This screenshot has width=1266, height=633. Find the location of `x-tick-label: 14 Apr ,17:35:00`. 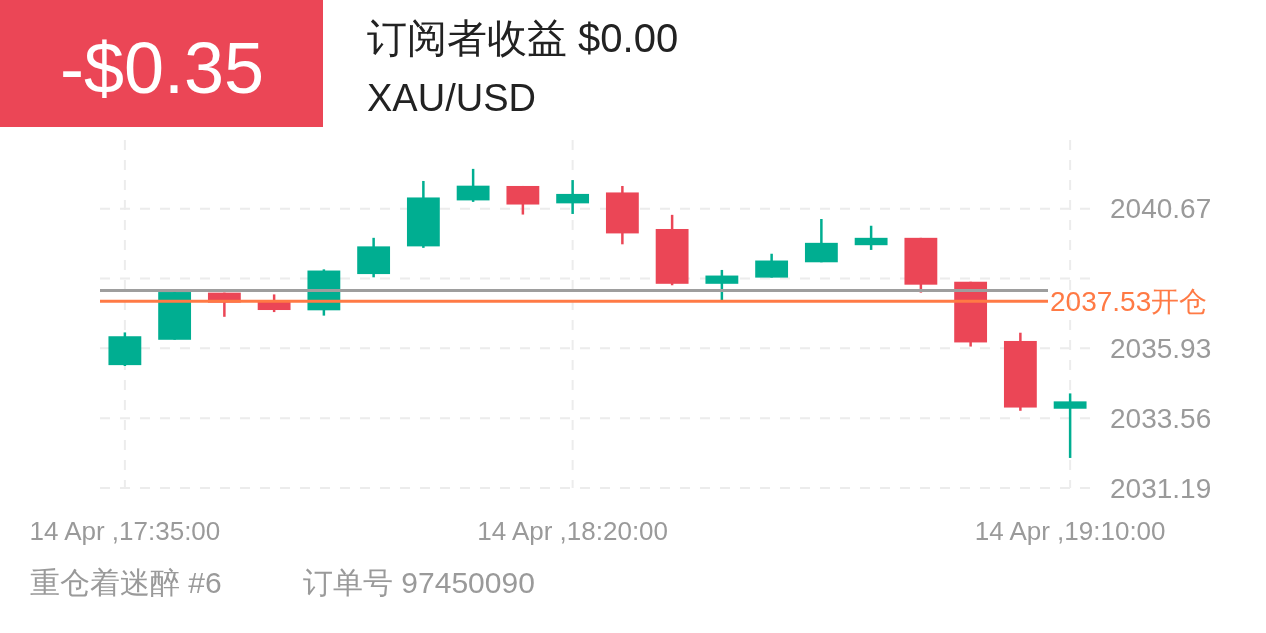

x-tick-label: 14 Apr ,17:35:00 is located at coordinates (125, 531).